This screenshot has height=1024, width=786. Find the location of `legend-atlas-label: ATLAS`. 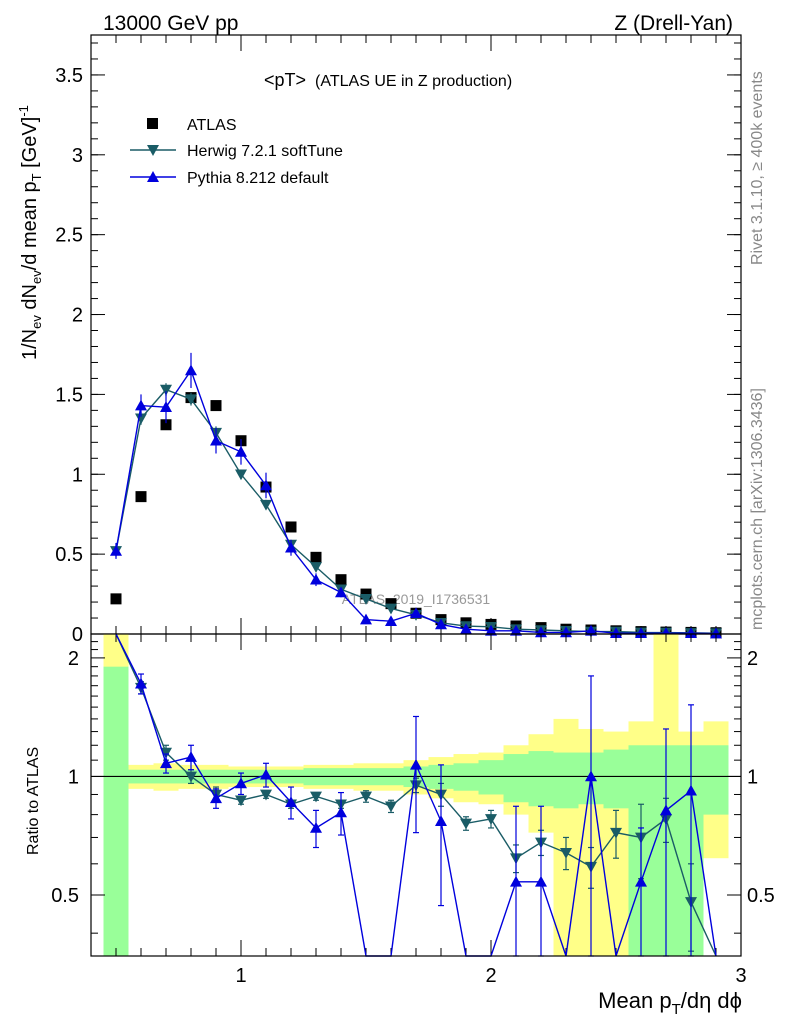

legend-atlas-label: ATLAS is located at coordinates (212, 125).